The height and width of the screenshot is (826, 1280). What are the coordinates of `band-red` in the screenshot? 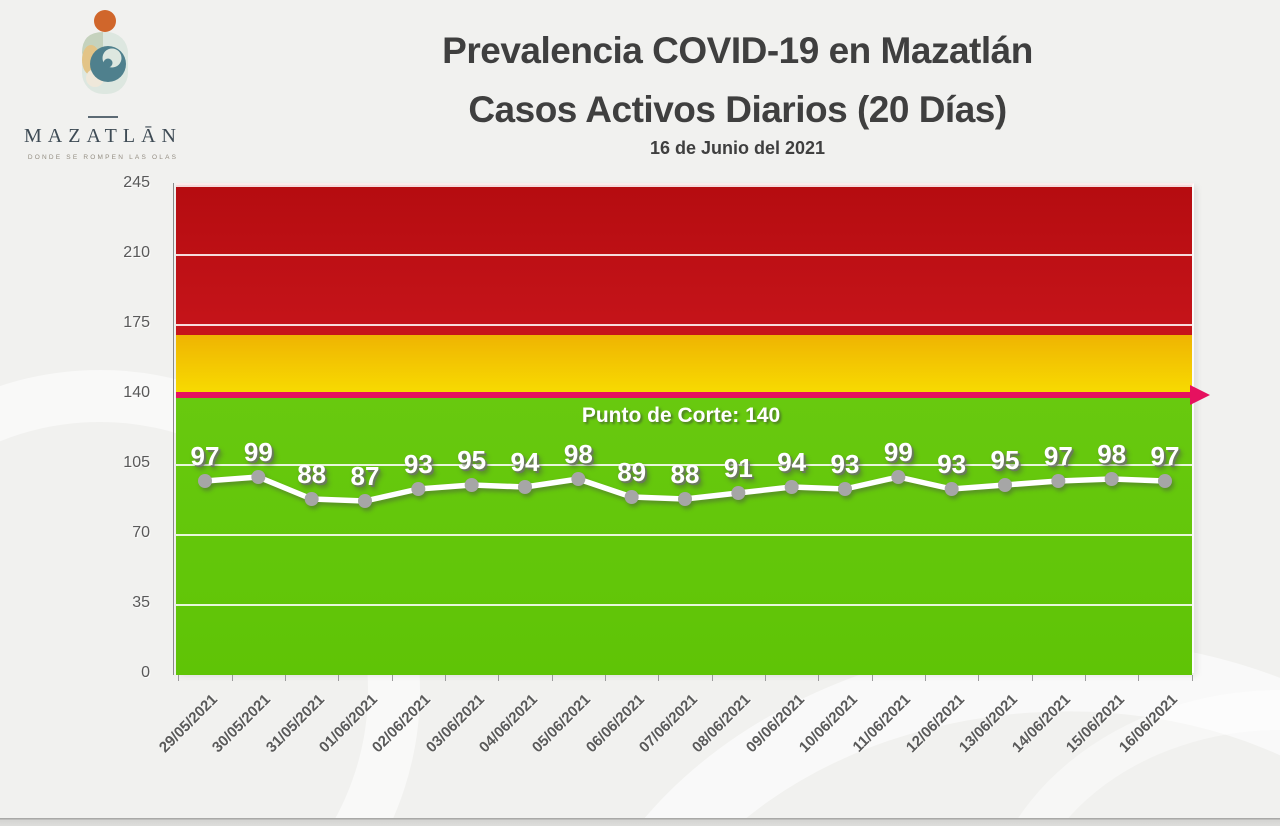 It's located at (684, 260).